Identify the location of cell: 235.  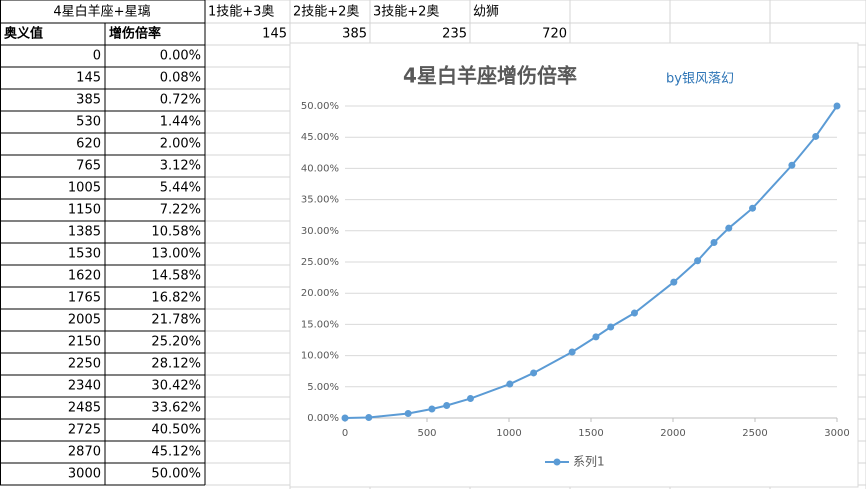
(454, 34).